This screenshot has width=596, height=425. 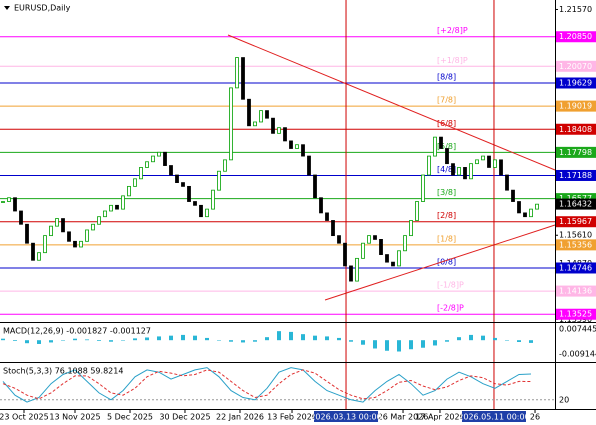 I want to click on x-tick-label: 26, so click(x=535, y=417).